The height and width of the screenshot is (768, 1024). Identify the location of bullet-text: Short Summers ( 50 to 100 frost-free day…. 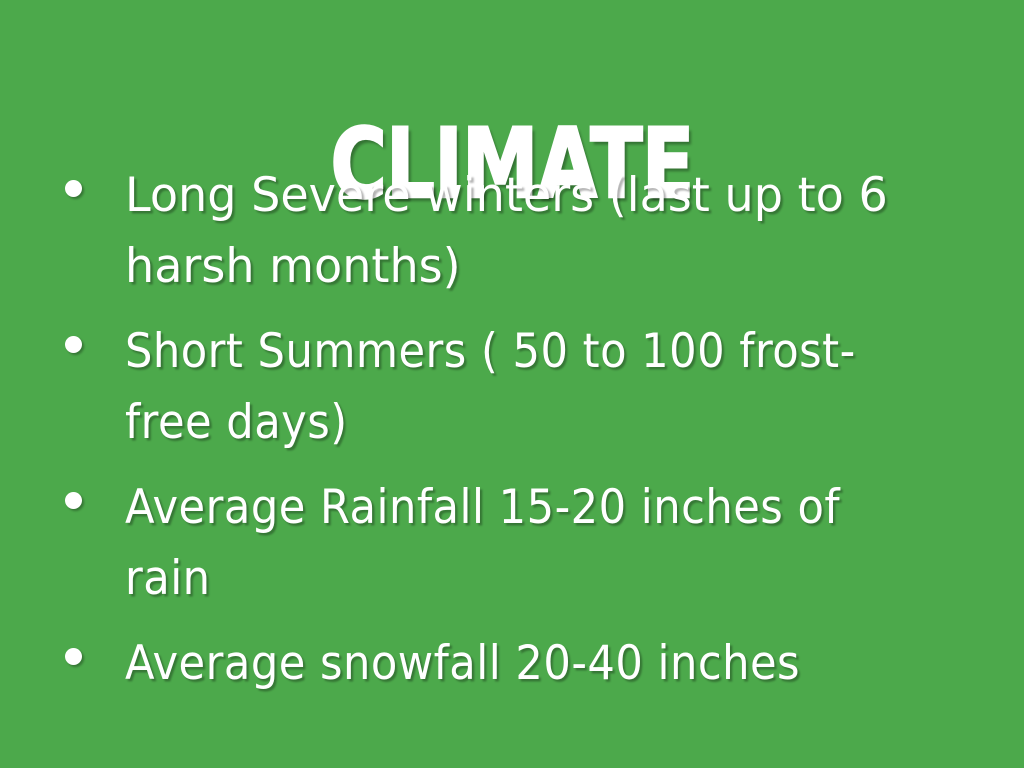
(490, 387).